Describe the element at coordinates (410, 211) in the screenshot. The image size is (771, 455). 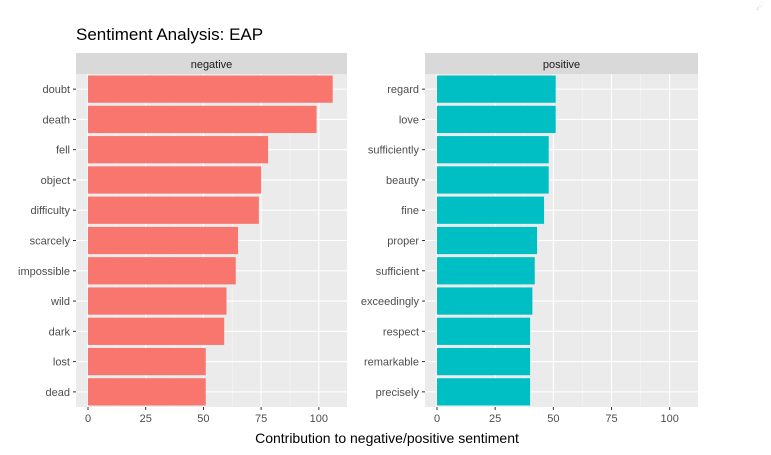
I see `category-label: fine` at that location.